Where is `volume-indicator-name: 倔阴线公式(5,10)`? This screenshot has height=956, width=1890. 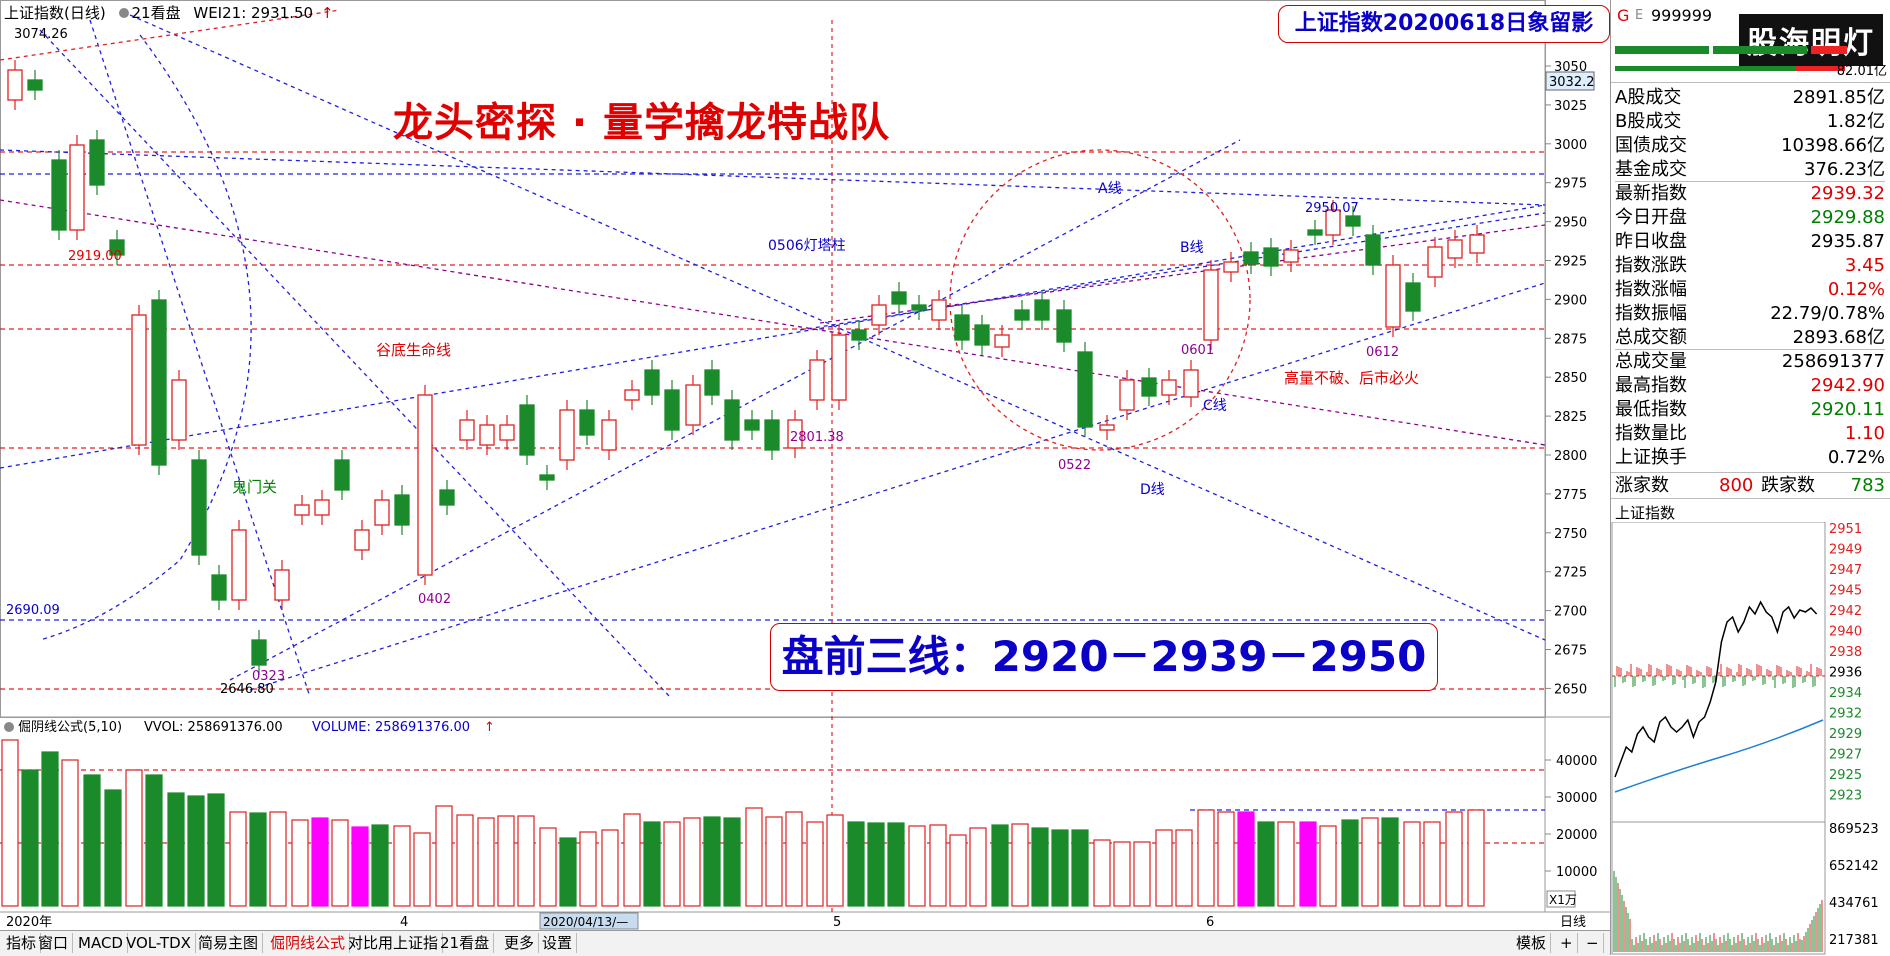 volume-indicator-name: 倔阴线公式(5,10) is located at coordinates (70, 727).